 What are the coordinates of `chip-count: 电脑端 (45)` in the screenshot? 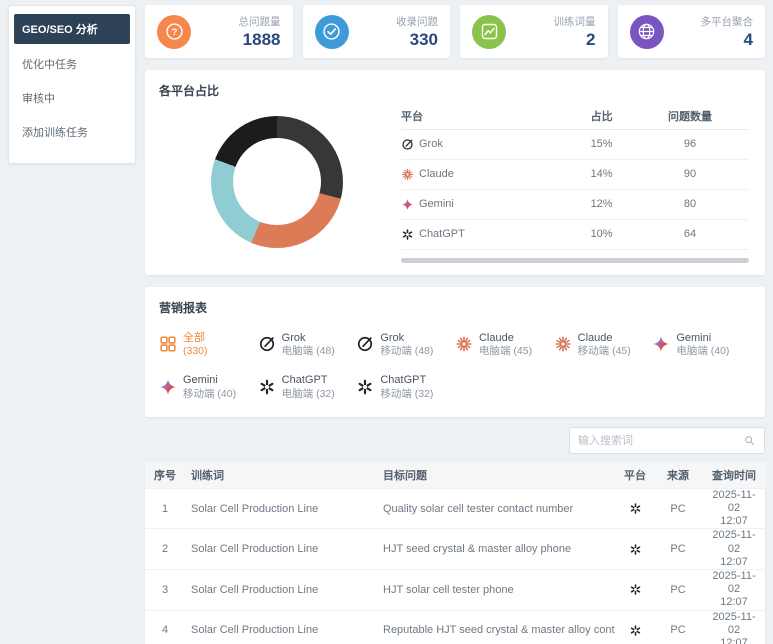 It's located at (505, 350).